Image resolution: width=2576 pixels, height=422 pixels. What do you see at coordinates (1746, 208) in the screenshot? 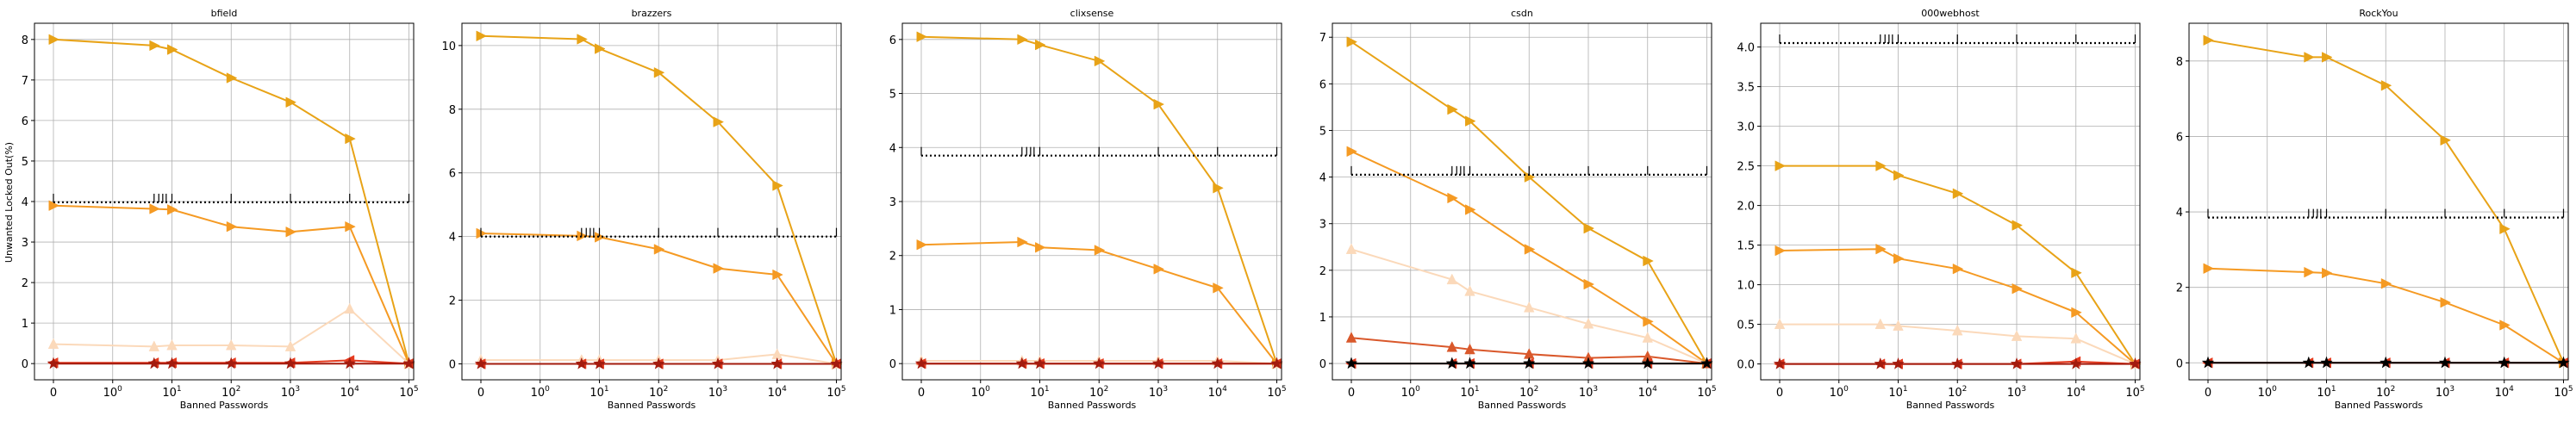
I see `y-tick-label: 2.0` at bounding box center [1746, 208].